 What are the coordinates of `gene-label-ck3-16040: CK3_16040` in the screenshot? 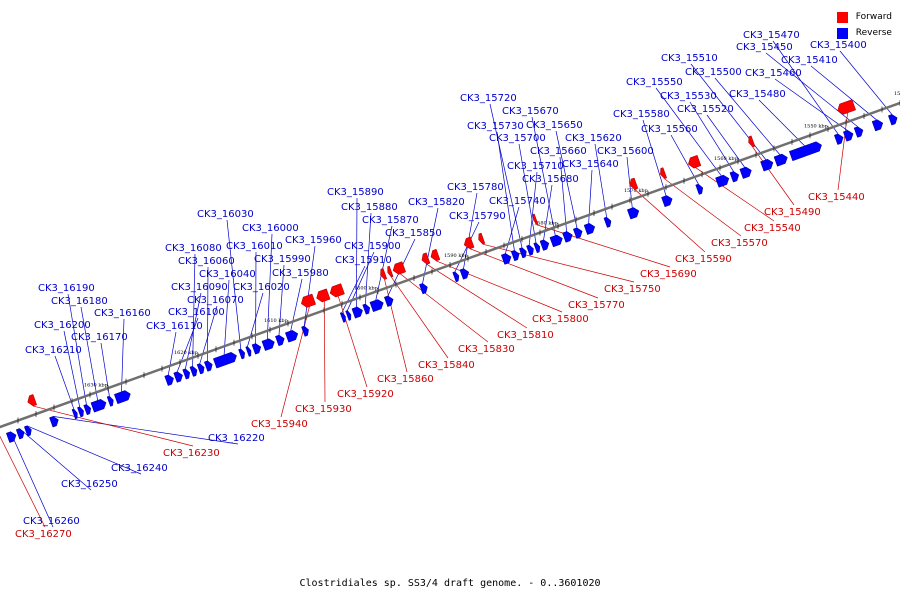 It's located at (227, 274).